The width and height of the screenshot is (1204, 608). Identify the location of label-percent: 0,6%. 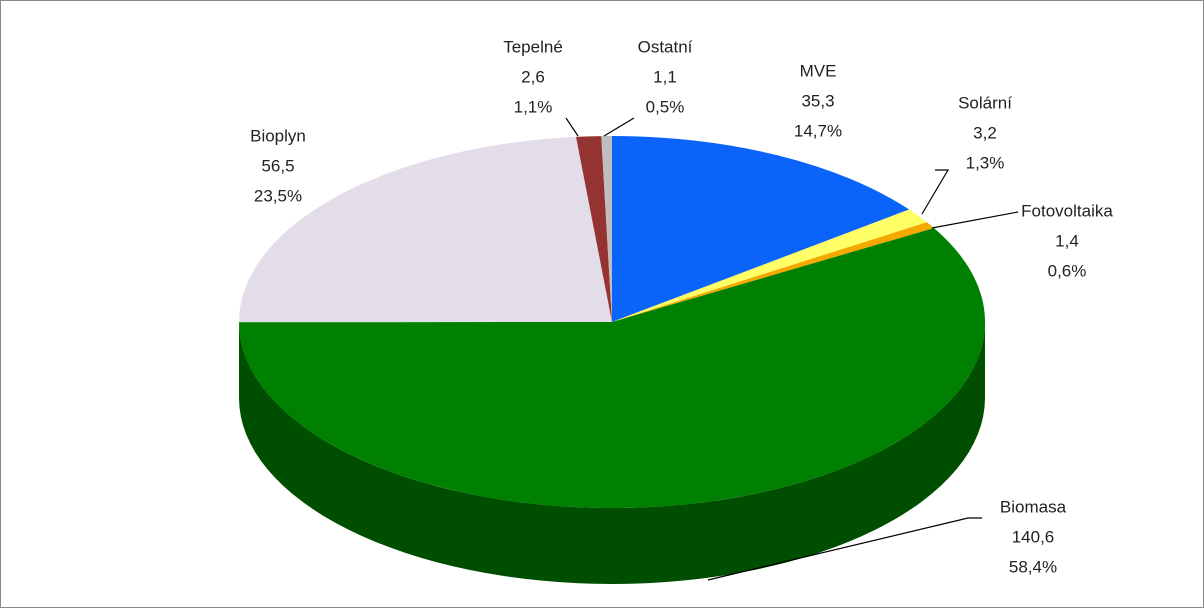
(1067, 270).